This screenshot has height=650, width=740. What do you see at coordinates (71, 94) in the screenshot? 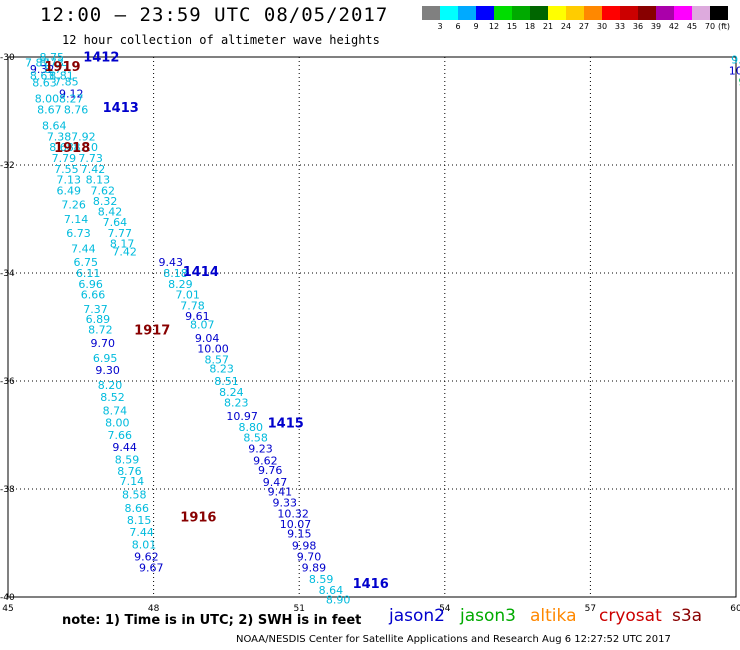
I see `wave-height-label: 9.12` at bounding box center [71, 94].